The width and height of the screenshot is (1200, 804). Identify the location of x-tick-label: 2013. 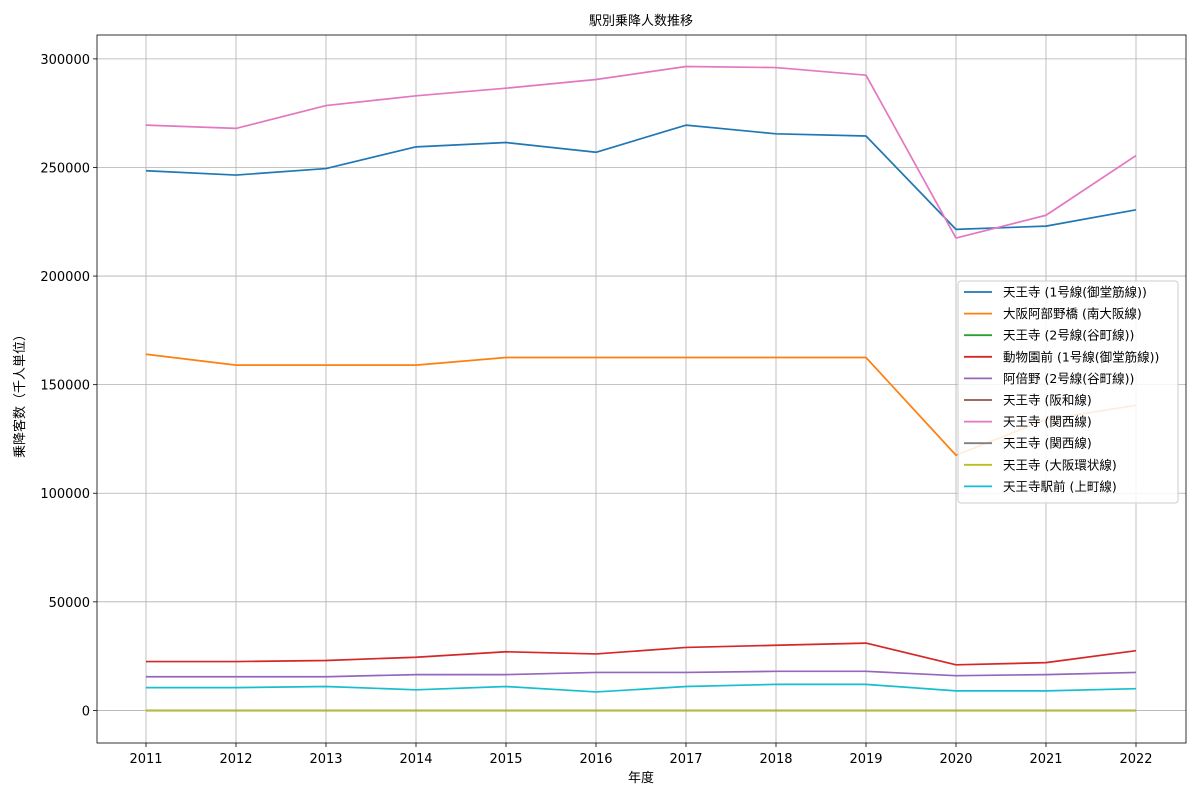
(325, 759).